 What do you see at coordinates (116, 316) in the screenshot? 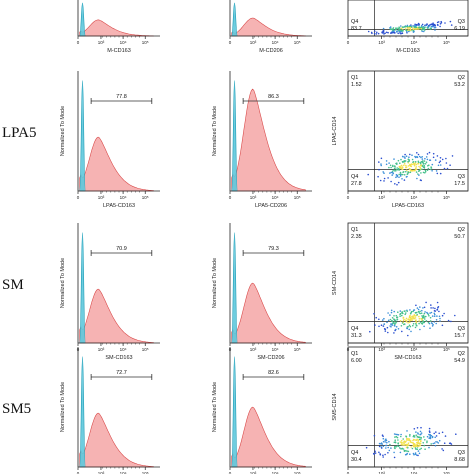
I see `stained-histogram` at bounding box center [116, 316].